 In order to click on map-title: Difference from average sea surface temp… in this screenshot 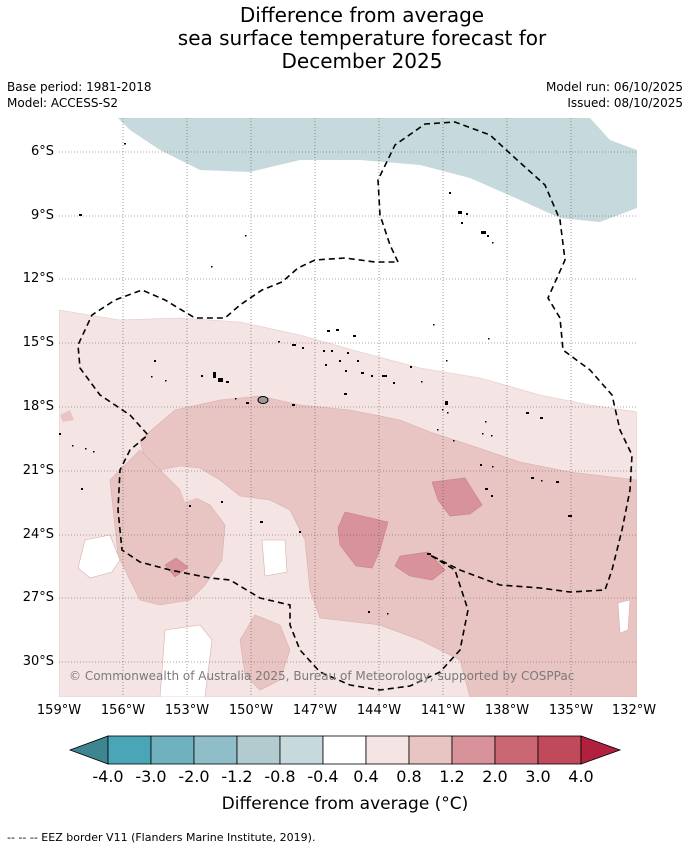, I will do `click(345, 38)`.